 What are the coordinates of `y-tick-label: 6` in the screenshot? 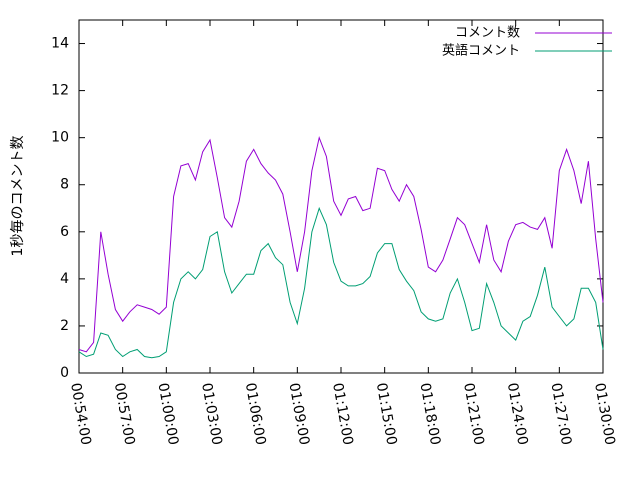 It's located at (64, 232).